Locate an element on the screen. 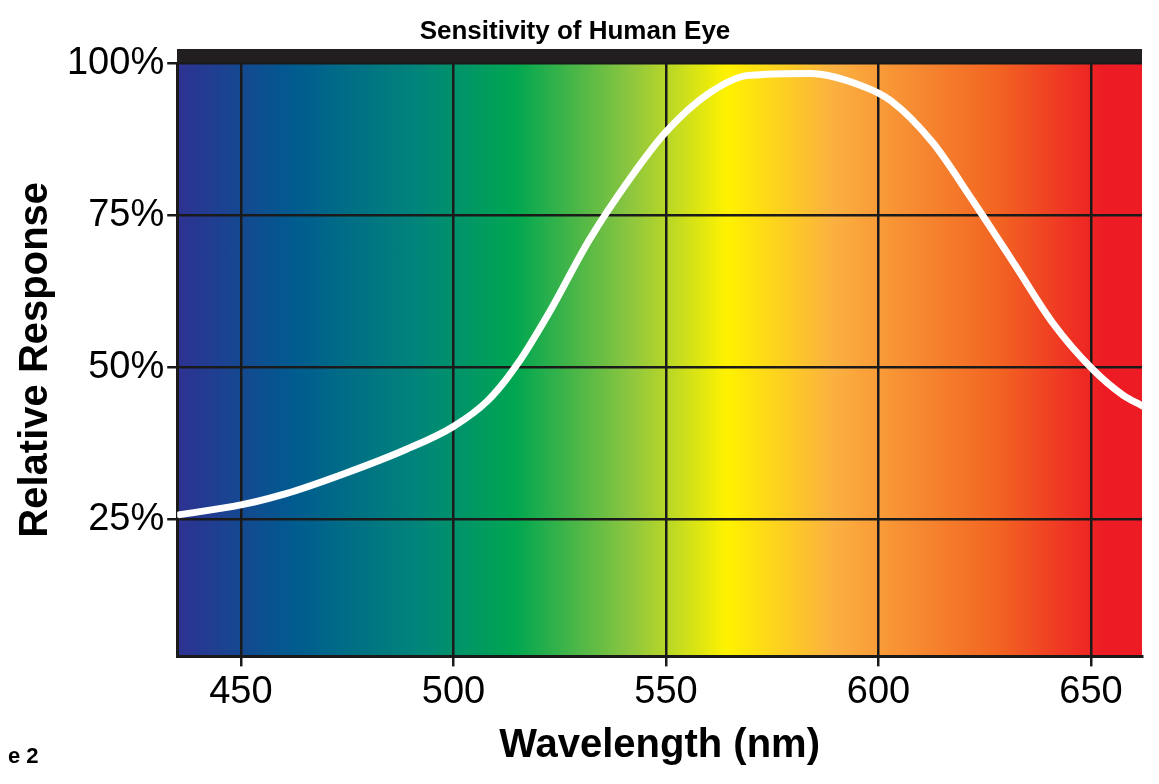  x-tick-label: 650 is located at coordinates (1091, 689).